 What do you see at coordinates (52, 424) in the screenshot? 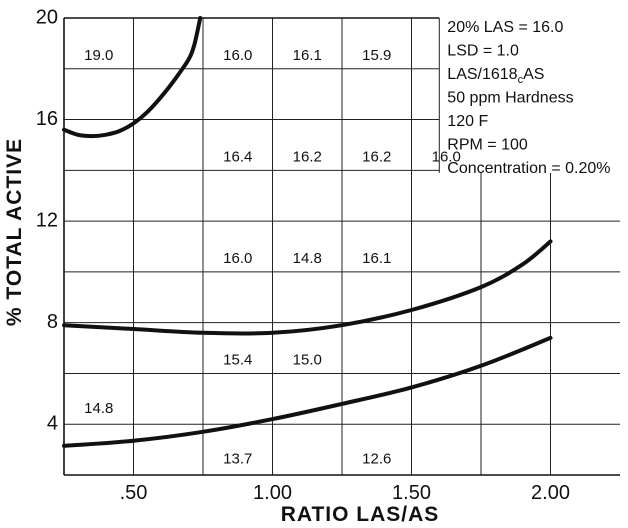
I see `y-tick-label-0: 4` at bounding box center [52, 424].